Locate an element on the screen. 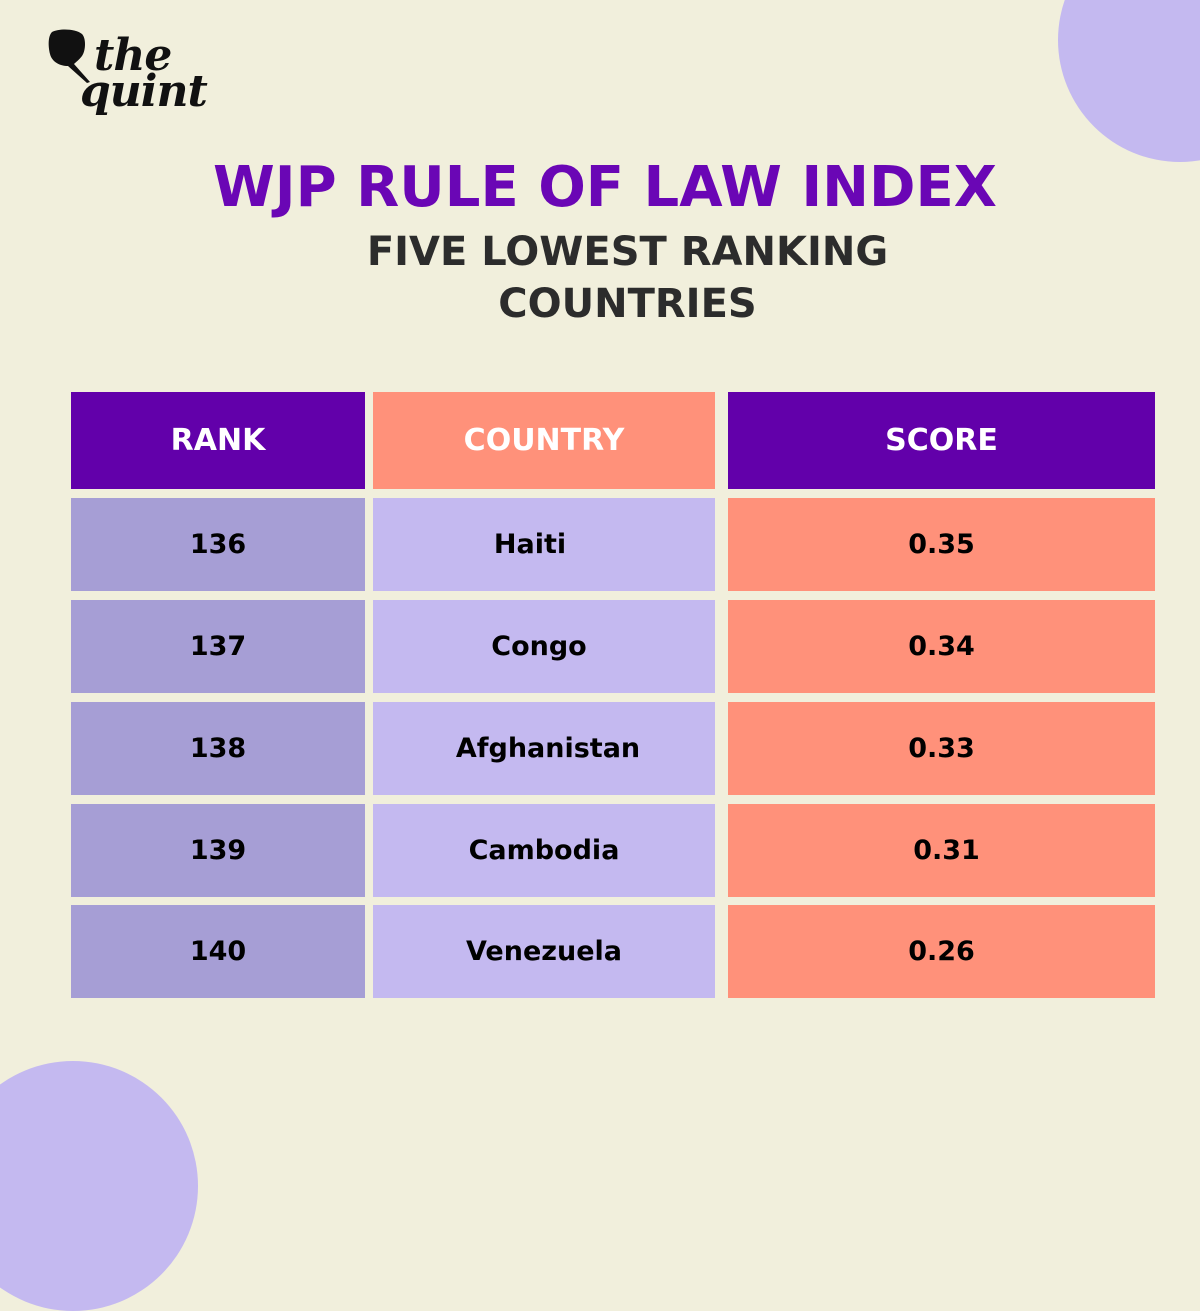  page-subtitle: FIVE LOWEST RANKING COUNTRIES is located at coordinates (627, 278).